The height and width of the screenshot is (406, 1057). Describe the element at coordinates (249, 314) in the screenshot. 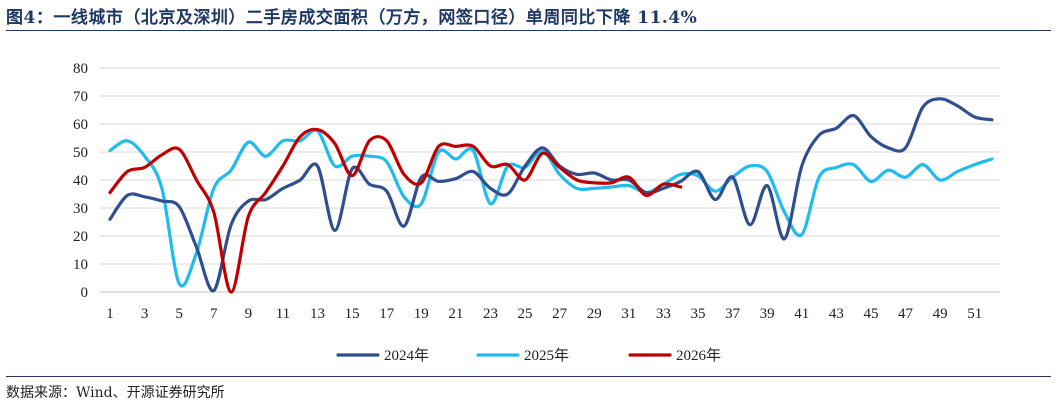

I see `x-tick-label: 9` at that location.